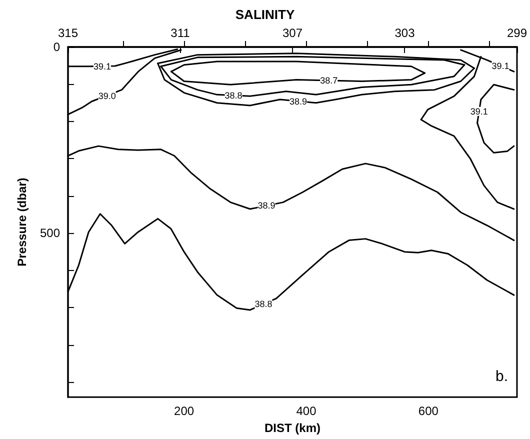 This screenshot has height=439, width=530. Describe the element at coordinates (184, 411) in the screenshot. I see `x-tick-label: 200` at that location.